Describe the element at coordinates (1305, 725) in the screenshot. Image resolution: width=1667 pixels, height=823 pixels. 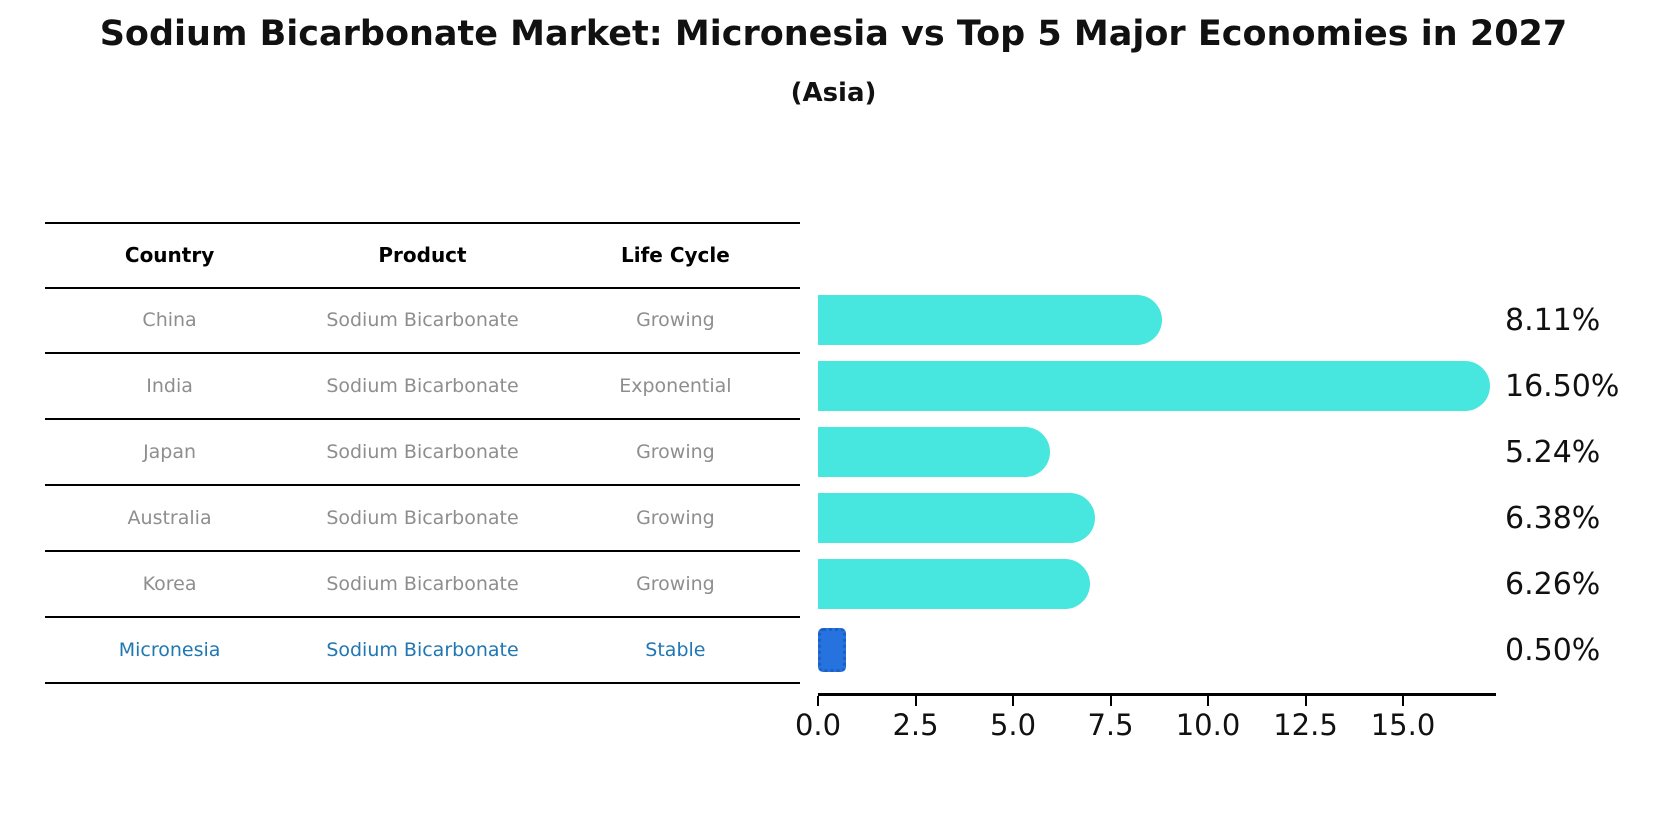
I see `x-tick-label: 12.5` at that location.